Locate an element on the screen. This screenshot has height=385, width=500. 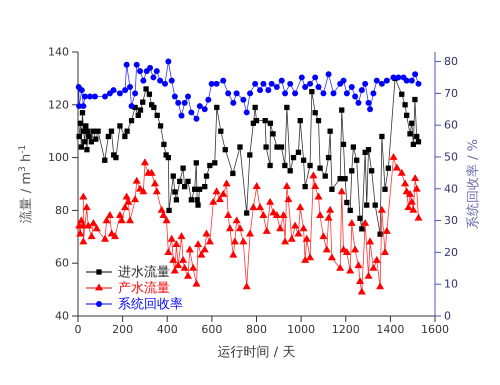
y2-tick-label: 70 is located at coordinates (451, 93).